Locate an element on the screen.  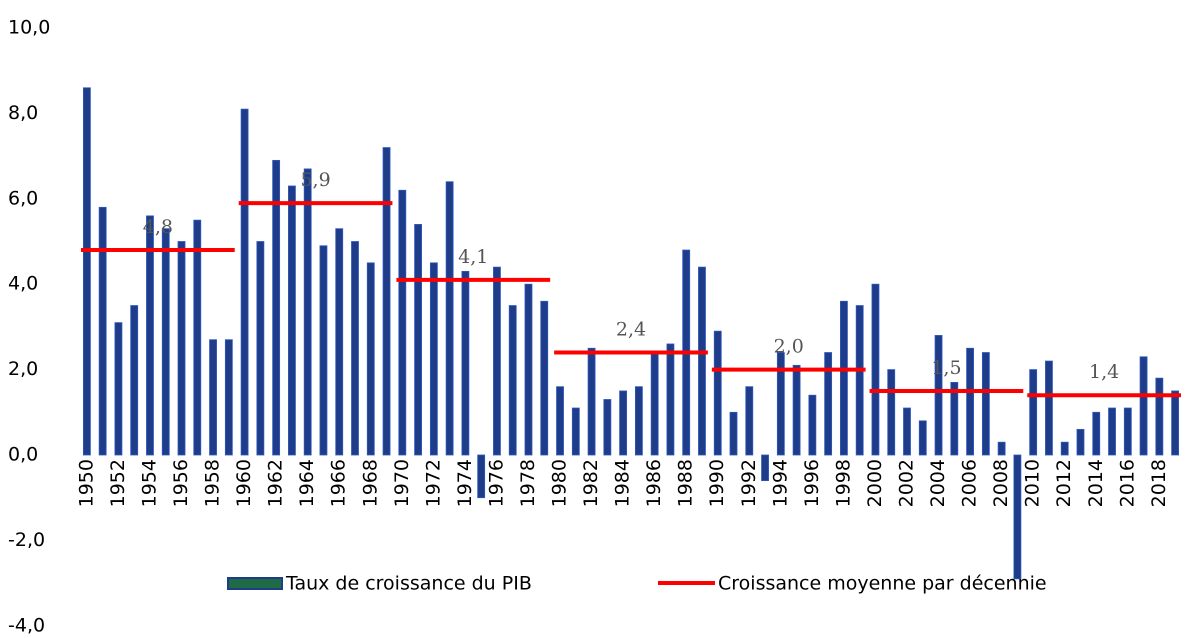
average-label: 2,0 is located at coordinates (789, 347).